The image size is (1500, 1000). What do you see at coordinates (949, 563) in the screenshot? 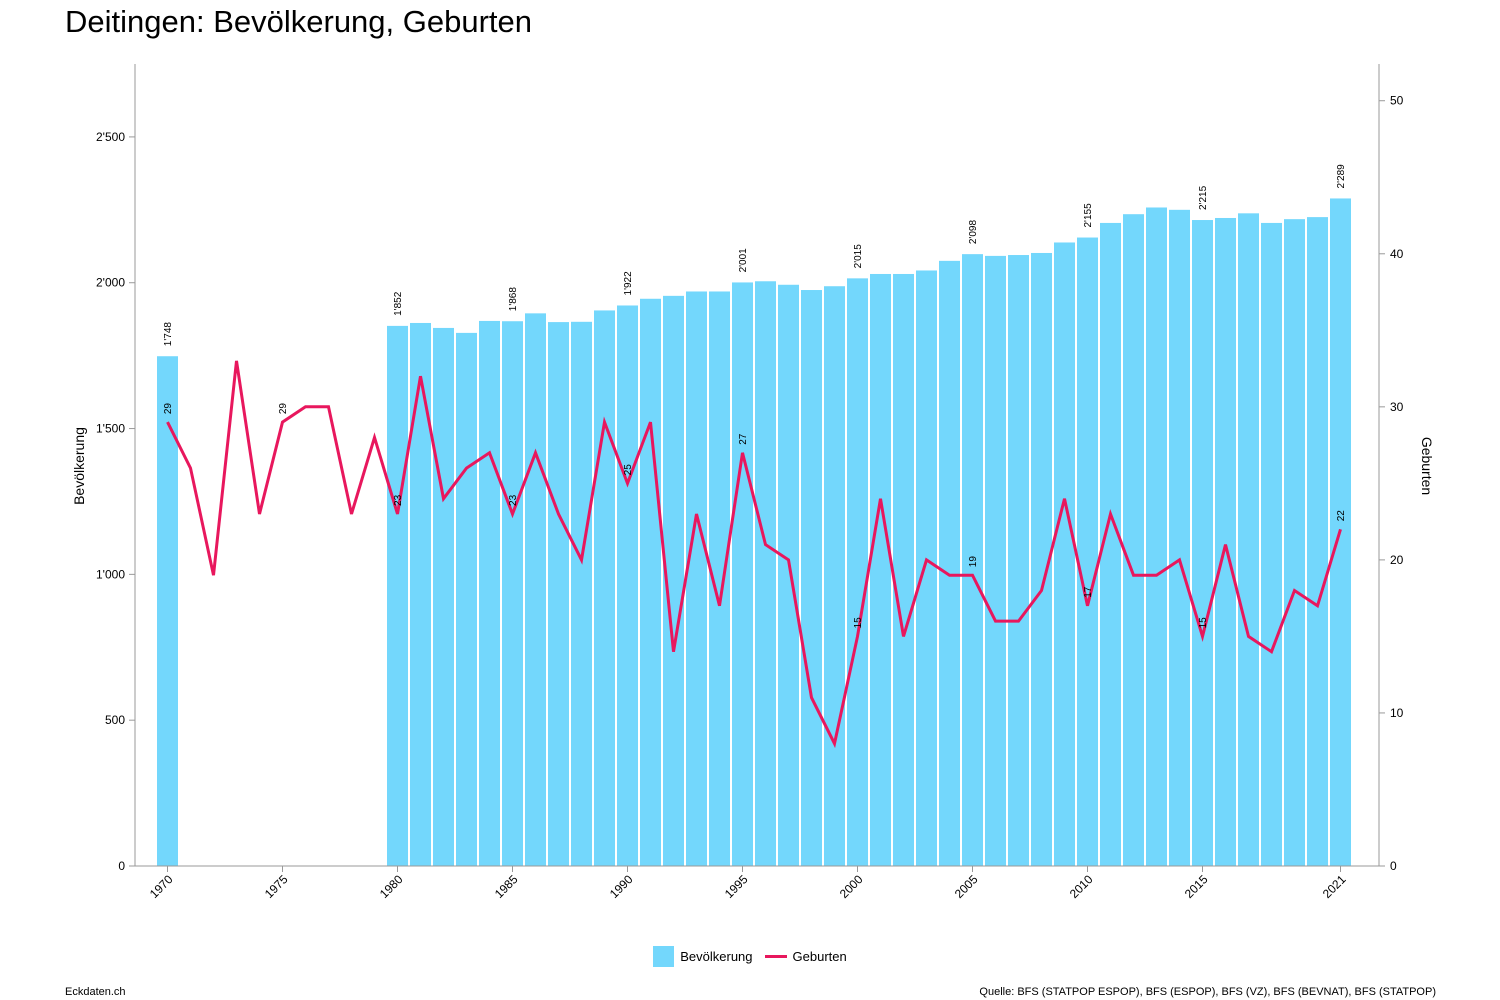
I see `bar-2004` at bounding box center [949, 563].